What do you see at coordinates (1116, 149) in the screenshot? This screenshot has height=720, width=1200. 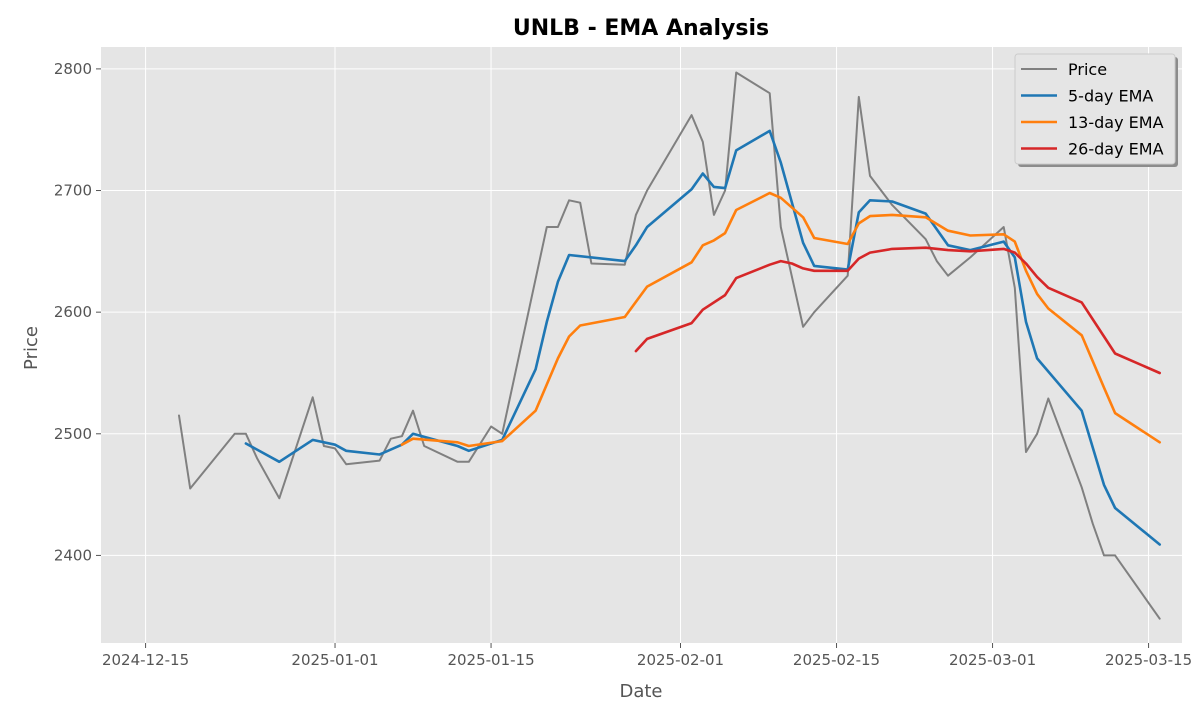 I see `legend-label-26-day-ema: 26-day EMA` at bounding box center [1116, 149].